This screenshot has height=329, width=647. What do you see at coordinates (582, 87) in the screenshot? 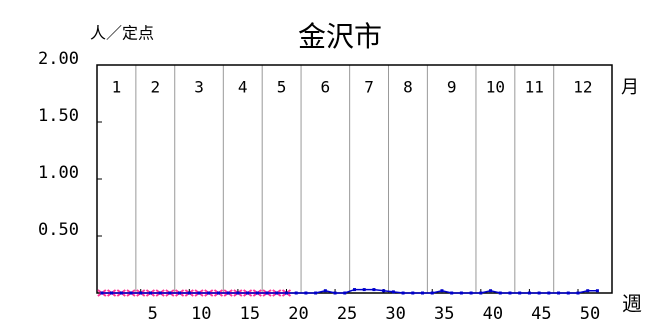
I see `month-label: 12` at bounding box center [582, 87].